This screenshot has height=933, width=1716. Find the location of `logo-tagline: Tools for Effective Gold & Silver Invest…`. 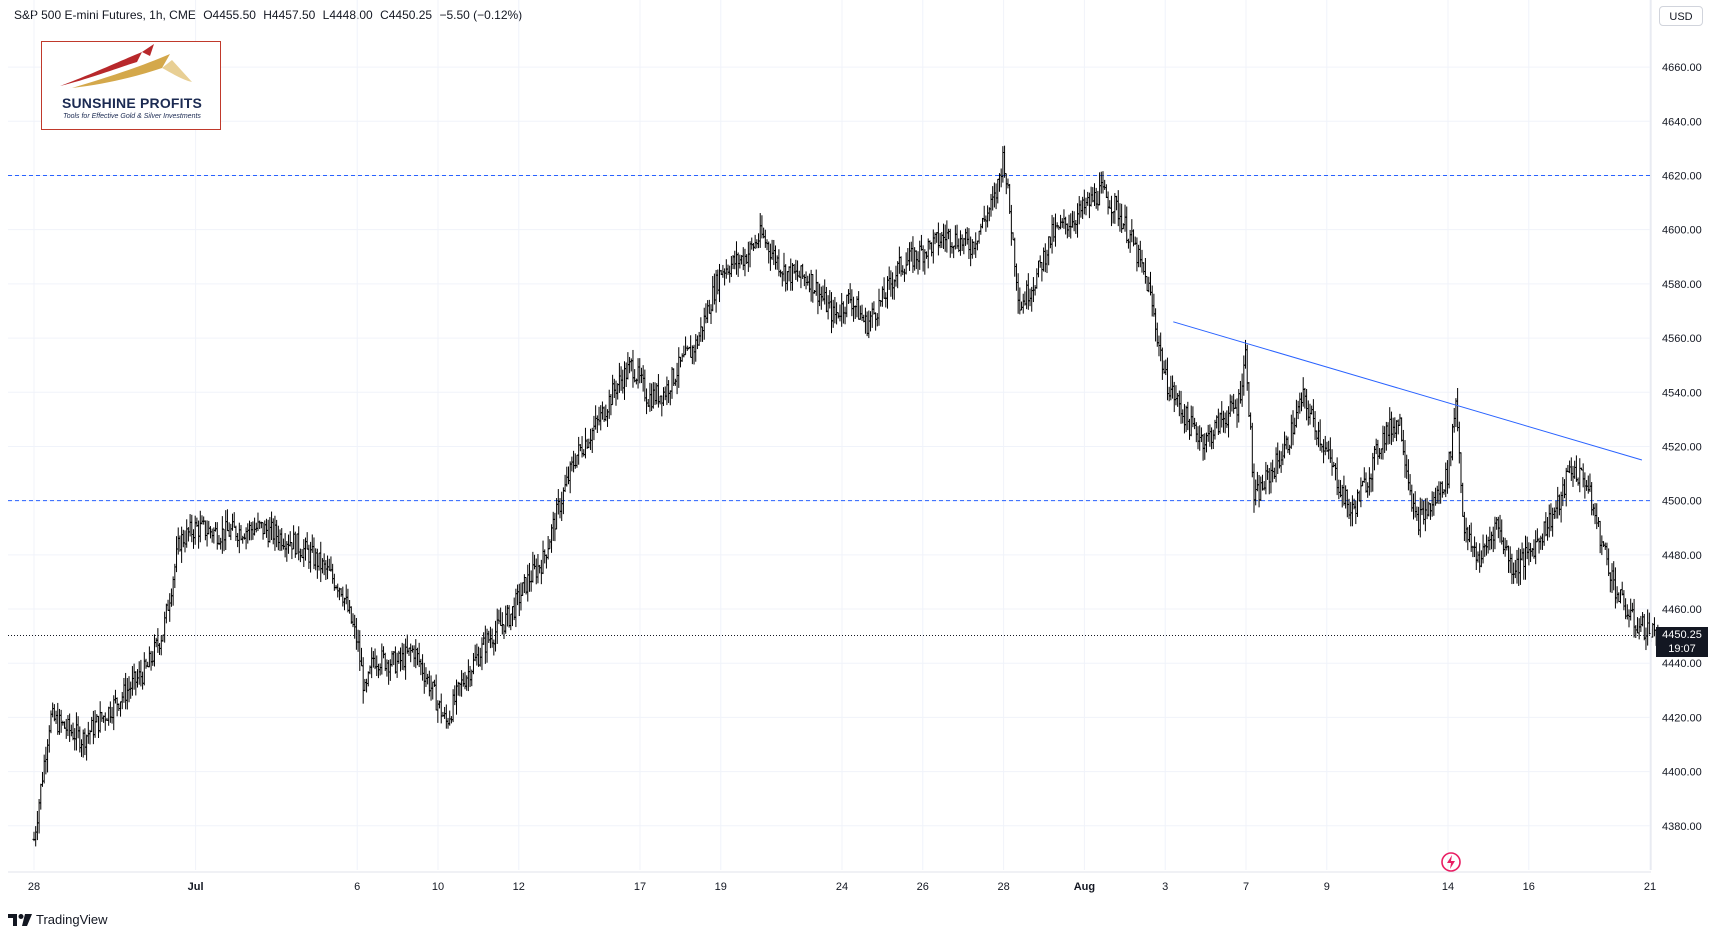

logo-tagline: Tools for Effective Gold & Silver Invest… is located at coordinates (132, 116).